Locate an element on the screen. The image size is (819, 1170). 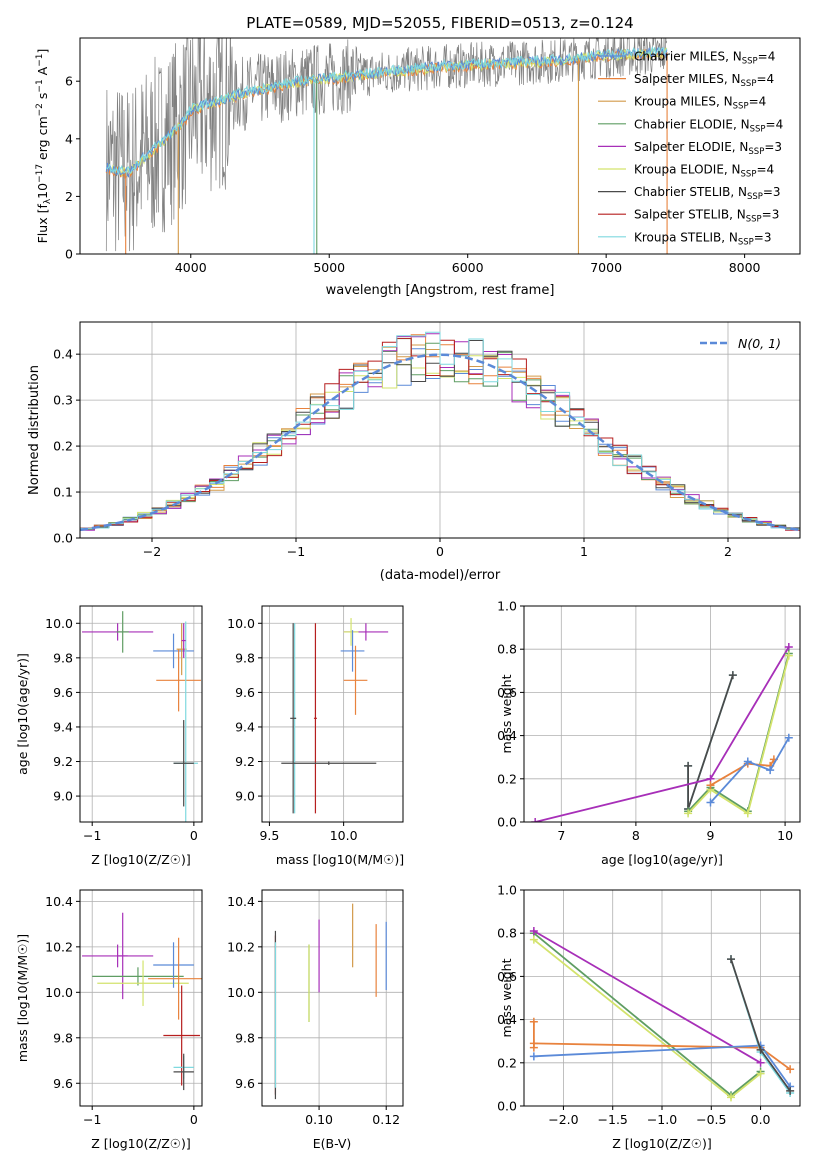
y-tick-label: 4 is located at coordinates (69, 138).